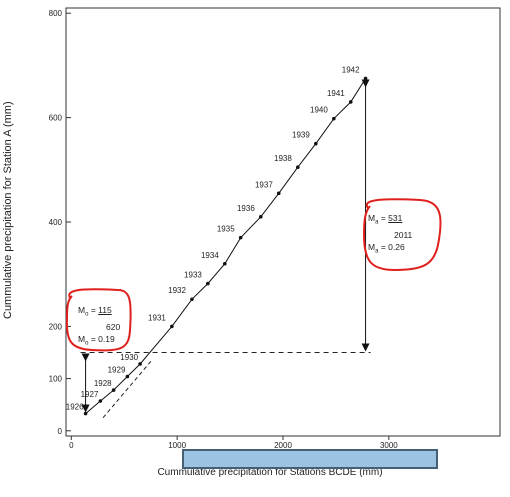  Describe the element at coordinates (193, 275) in the screenshot. I see `point-label-1933: 1933` at that location.